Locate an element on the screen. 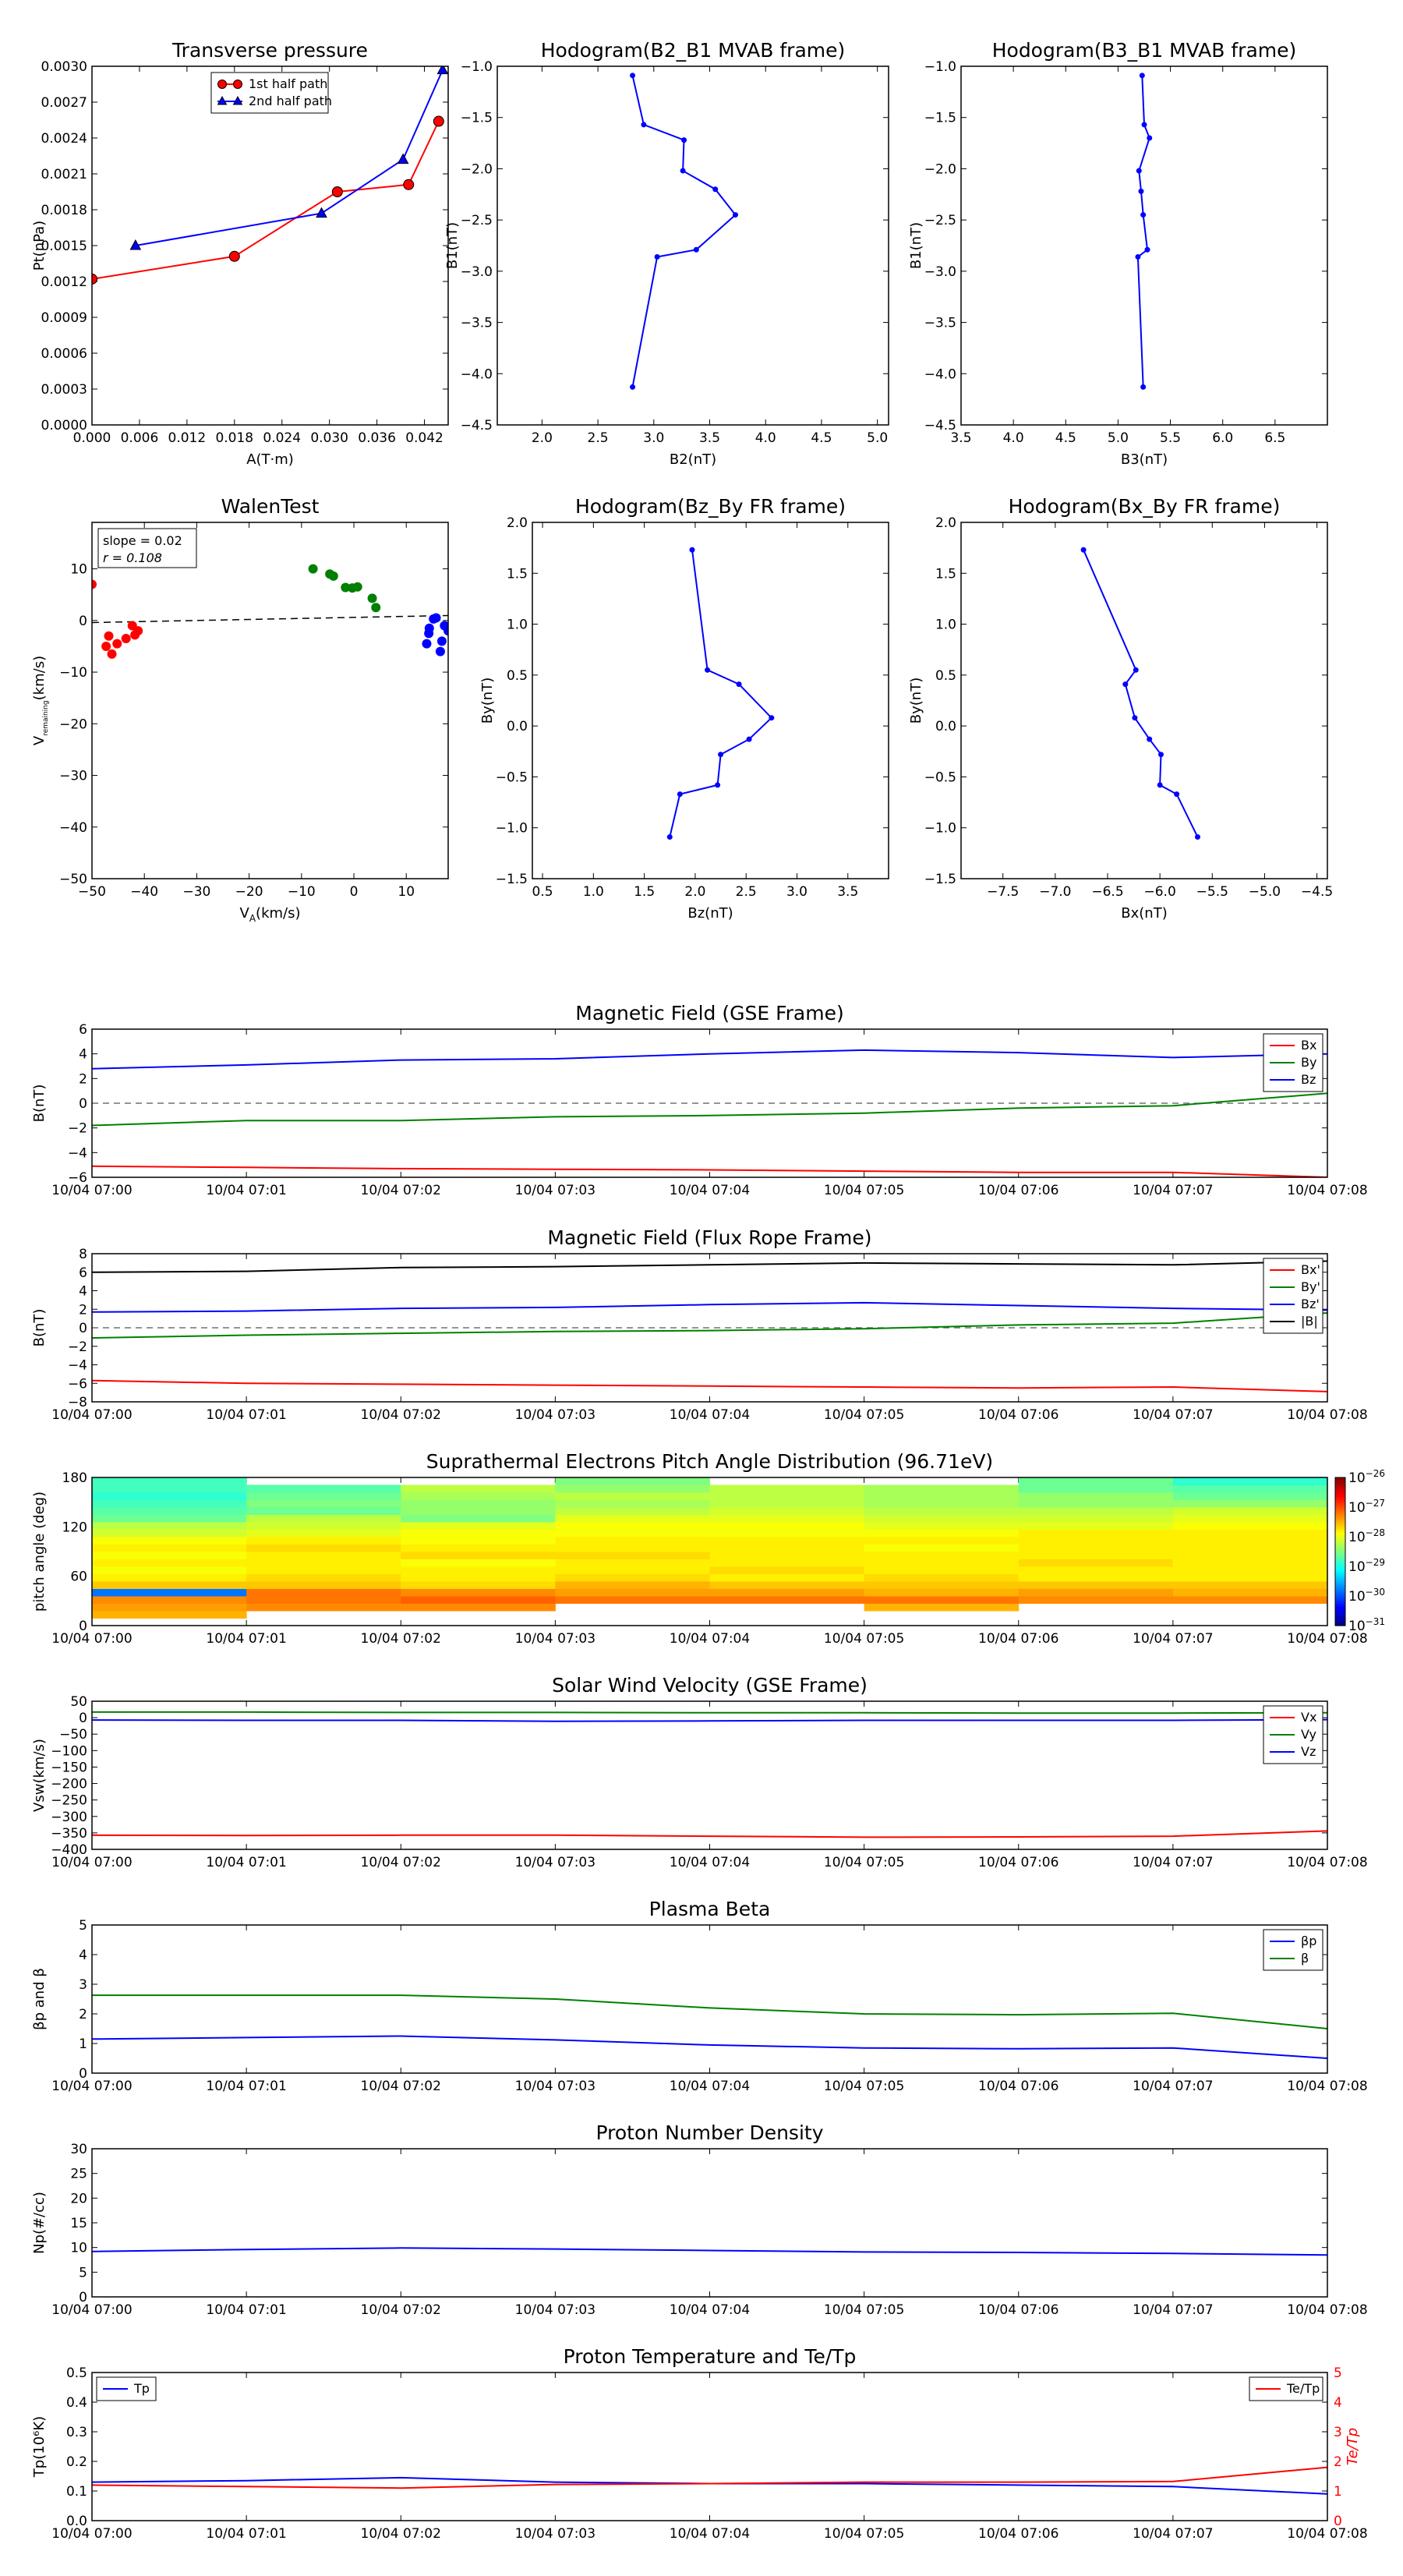 The height and width of the screenshot is (2576, 1403). colorbar-tick-exp: −27 is located at coordinates (1375, 1503).